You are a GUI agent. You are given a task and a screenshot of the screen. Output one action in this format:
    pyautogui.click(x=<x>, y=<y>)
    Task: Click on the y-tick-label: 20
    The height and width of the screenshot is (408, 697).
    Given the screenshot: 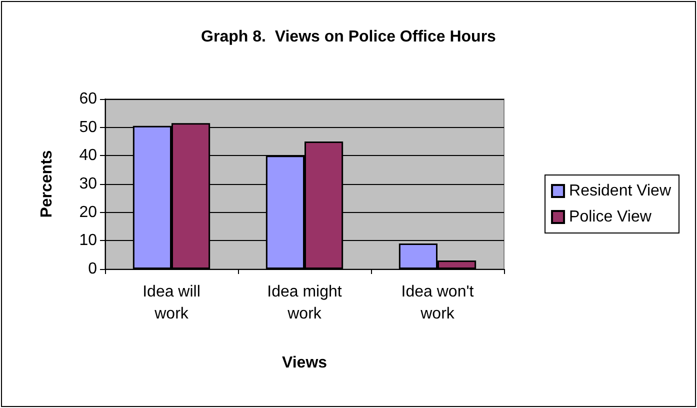 What is the action you would take?
    pyautogui.click(x=88, y=212)
    